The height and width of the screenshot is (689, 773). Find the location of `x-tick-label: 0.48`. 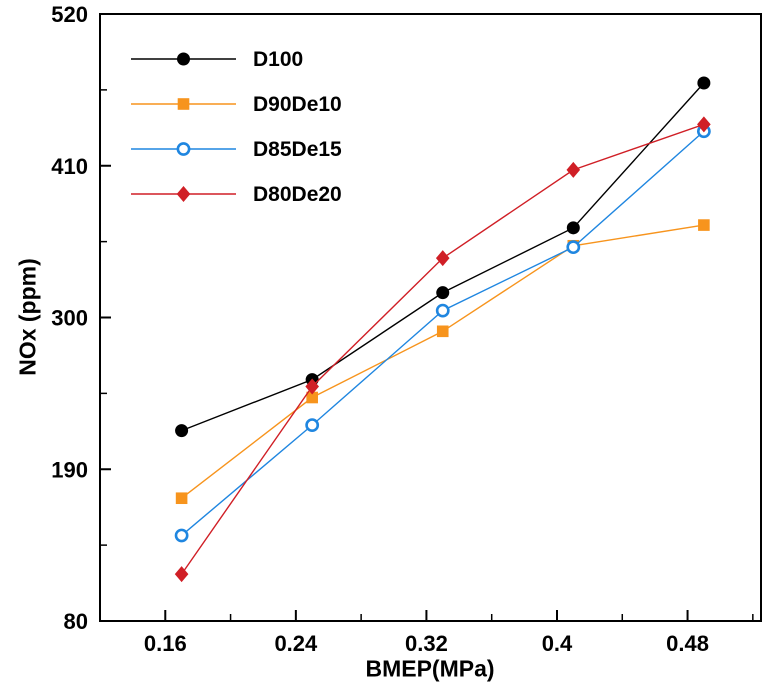

x-tick-label: 0.48 is located at coordinates (687, 643).